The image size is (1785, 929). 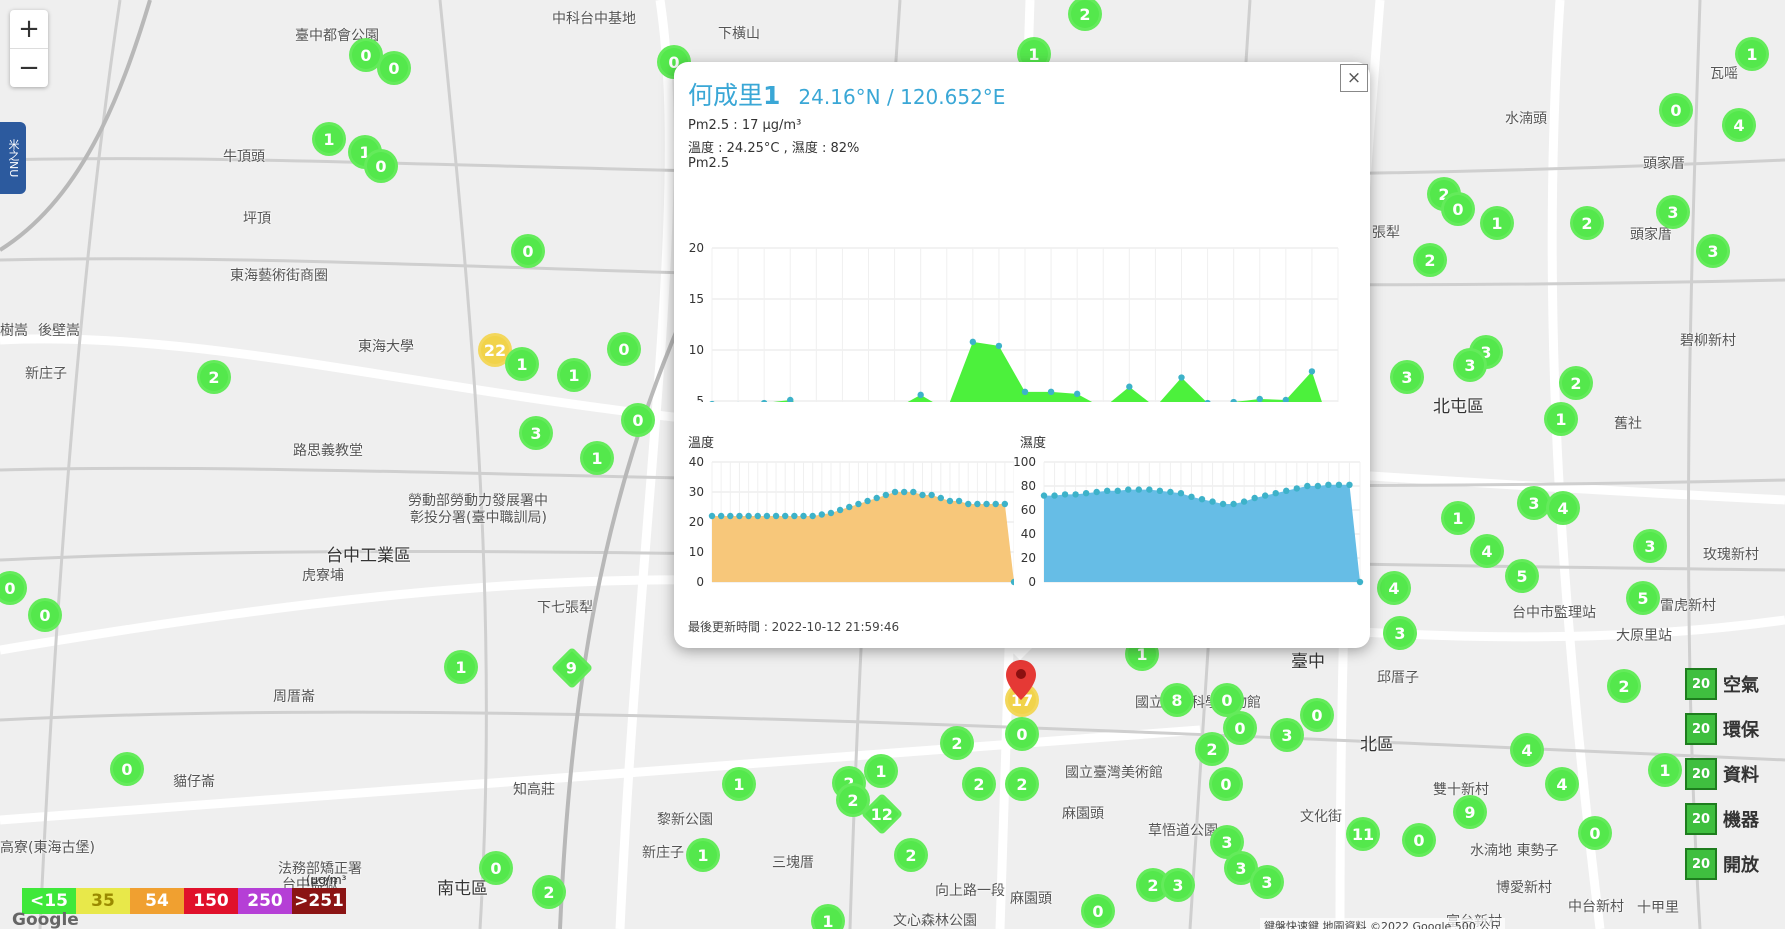 What do you see at coordinates (1722, 684) in the screenshot?
I see `layer-legend-item: 20 空氣` at bounding box center [1722, 684].